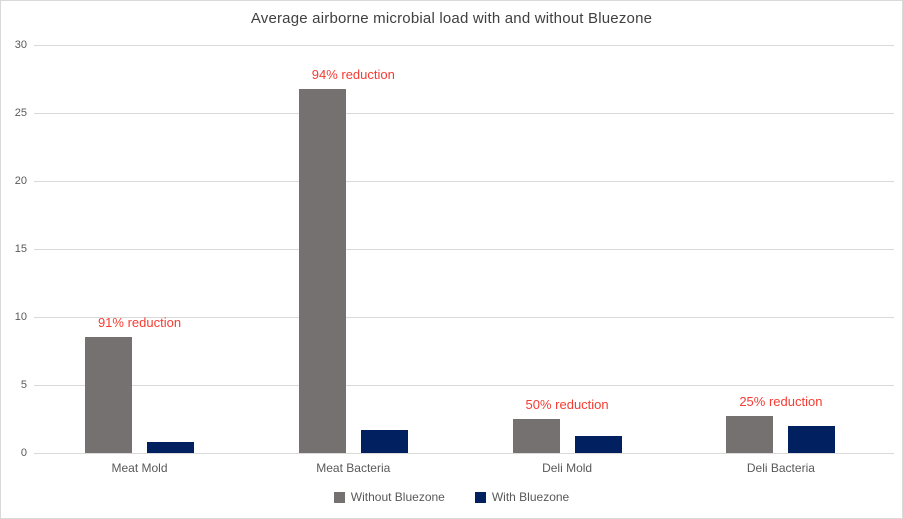 The height and width of the screenshot is (519, 903). Describe the element at coordinates (567, 404) in the screenshot. I see `annotation-deli-mold: 50% reduction` at that location.